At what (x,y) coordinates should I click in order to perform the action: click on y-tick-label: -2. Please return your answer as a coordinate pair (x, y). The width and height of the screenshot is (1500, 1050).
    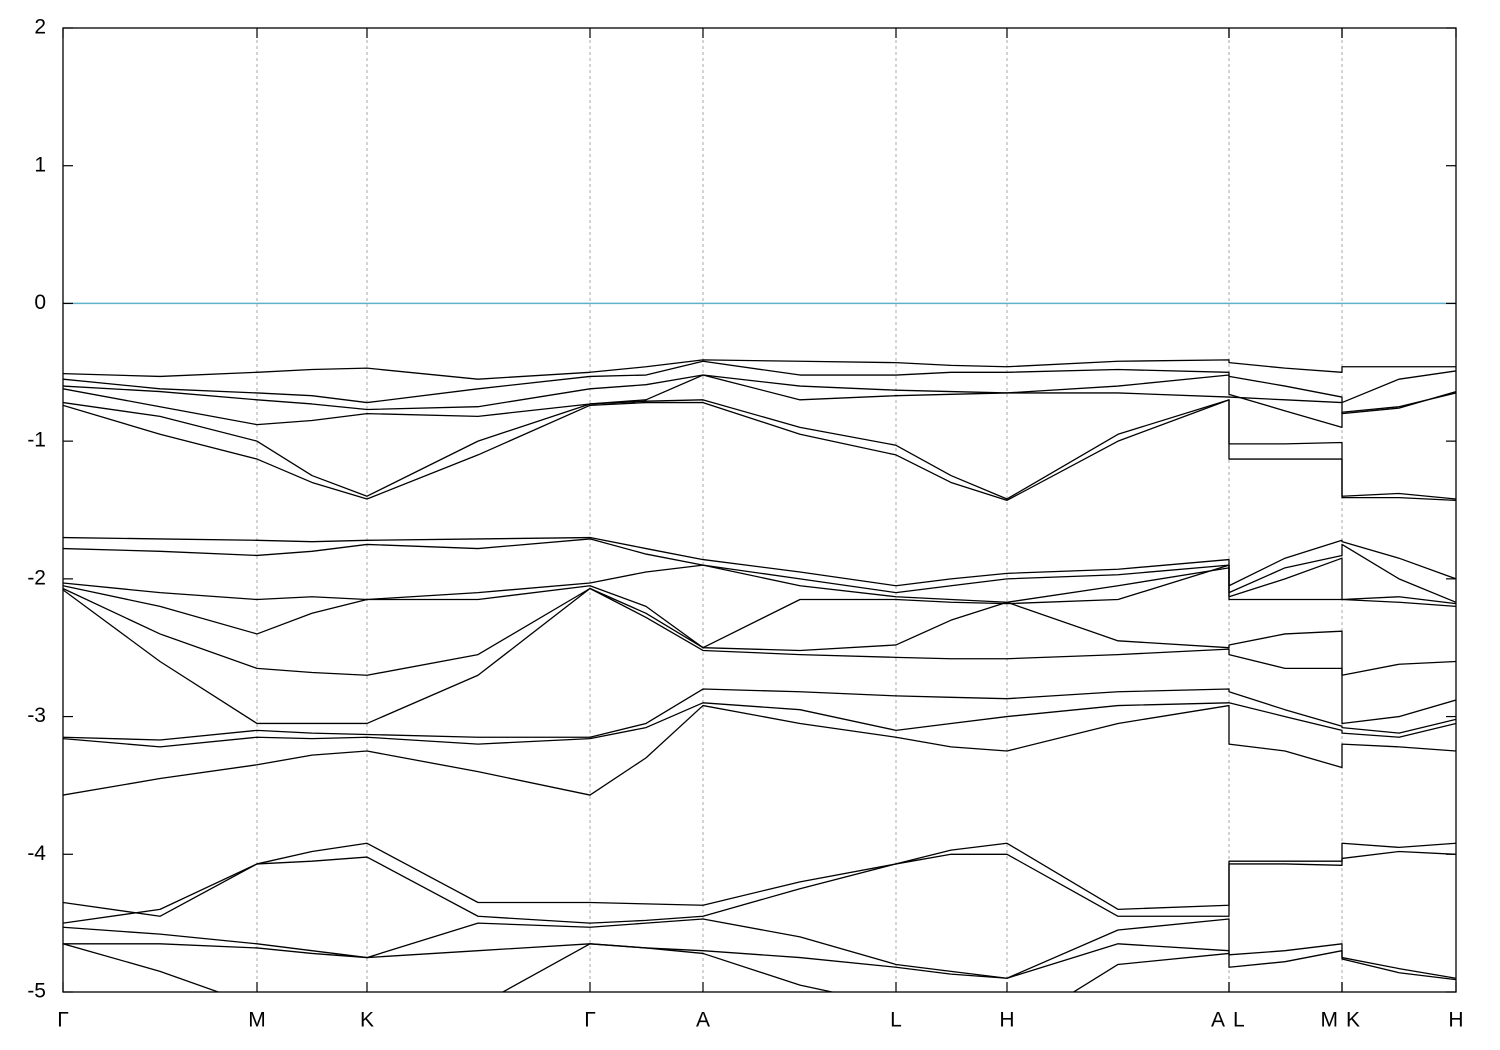
    Looking at the image, I should click on (36, 577).